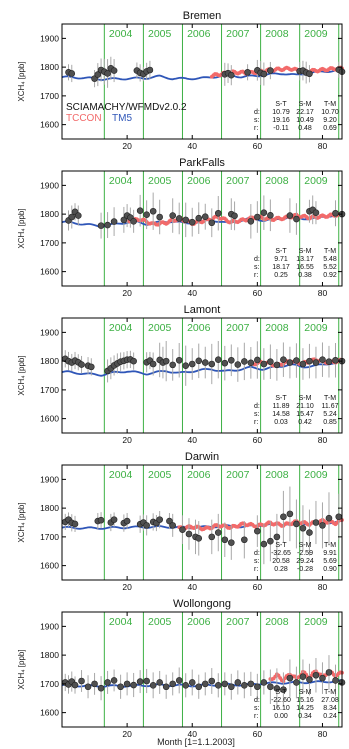 The image size is (349, 749). Describe the element at coordinates (330, 112) in the screenshot. I see `stats-value: 10.70` at that location.